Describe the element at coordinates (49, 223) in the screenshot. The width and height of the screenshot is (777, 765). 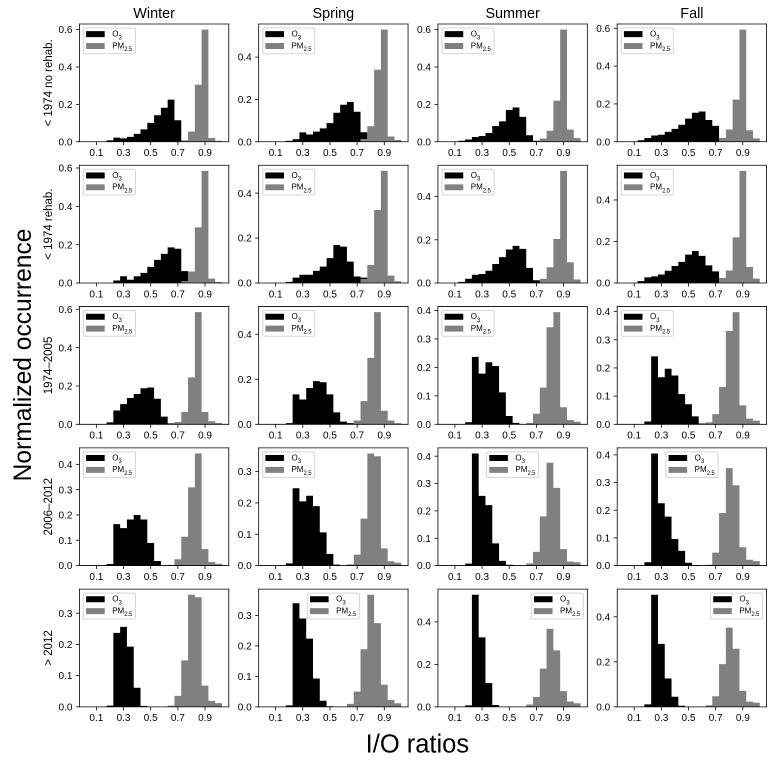
I see `svg-text: < 1974 rehab.` at that location.